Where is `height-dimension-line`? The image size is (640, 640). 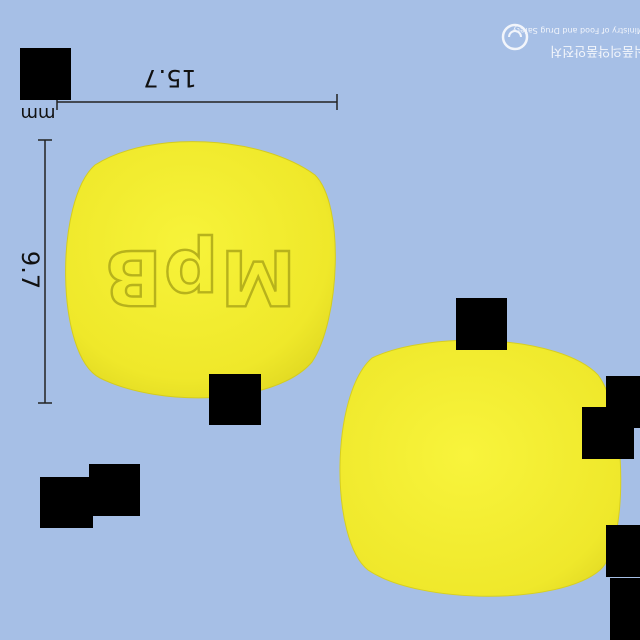 height-dimension-line is located at coordinates (45, 271).